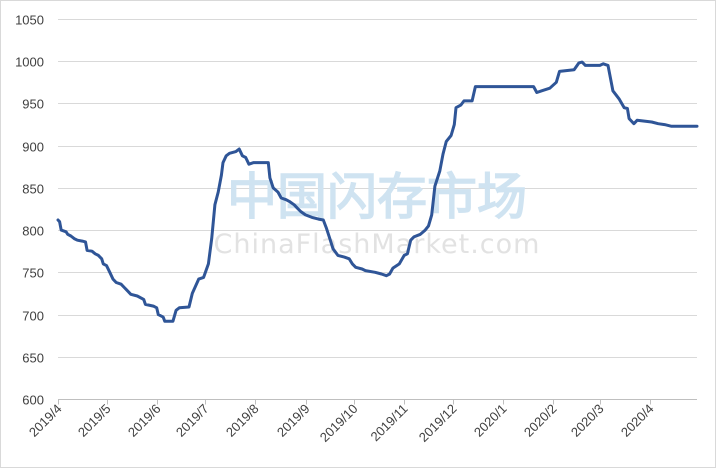 The height and width of the screenshot is (469, 716). I want to click on x-tick-label: 2019/9, so click(293, 420).